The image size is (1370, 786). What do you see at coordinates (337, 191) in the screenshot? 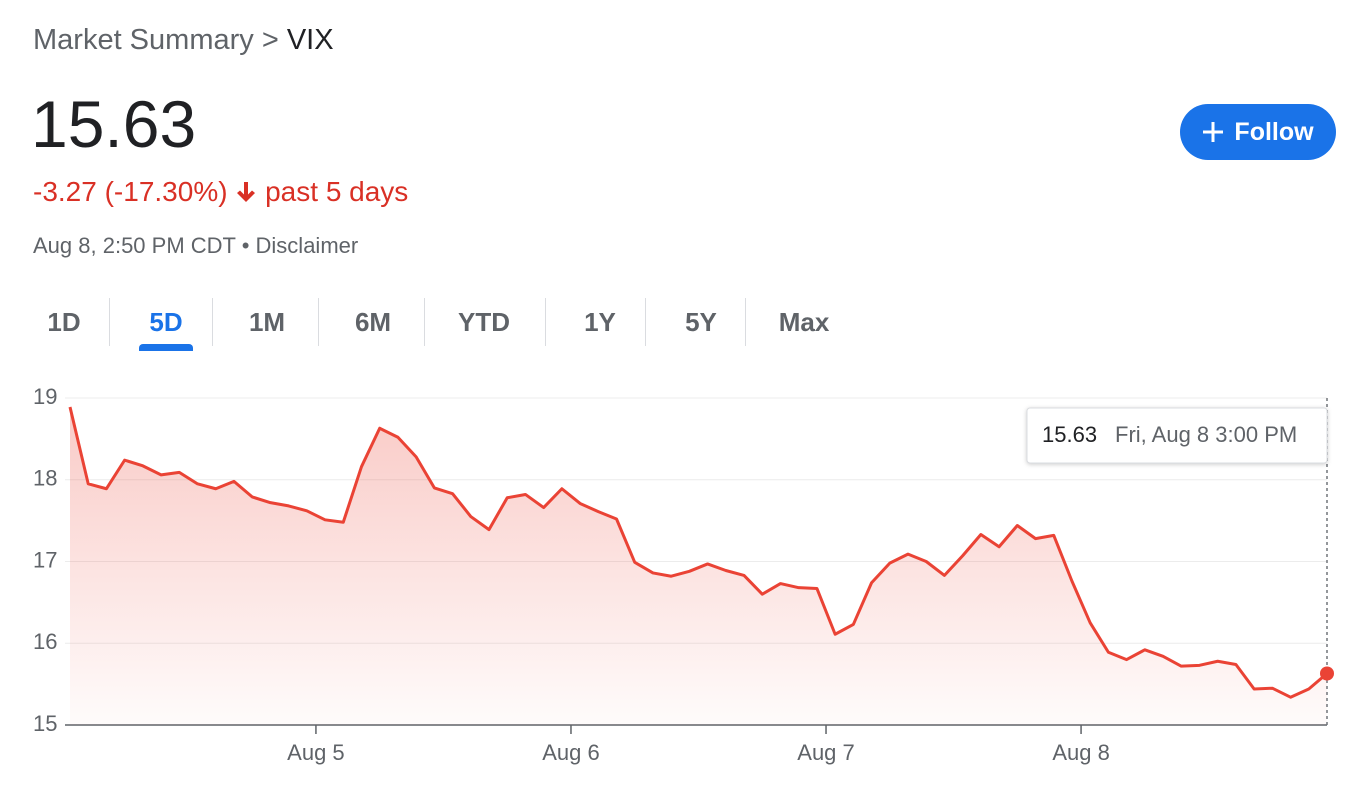
I see `period: past 5 days` at bounding box center [337, 191].